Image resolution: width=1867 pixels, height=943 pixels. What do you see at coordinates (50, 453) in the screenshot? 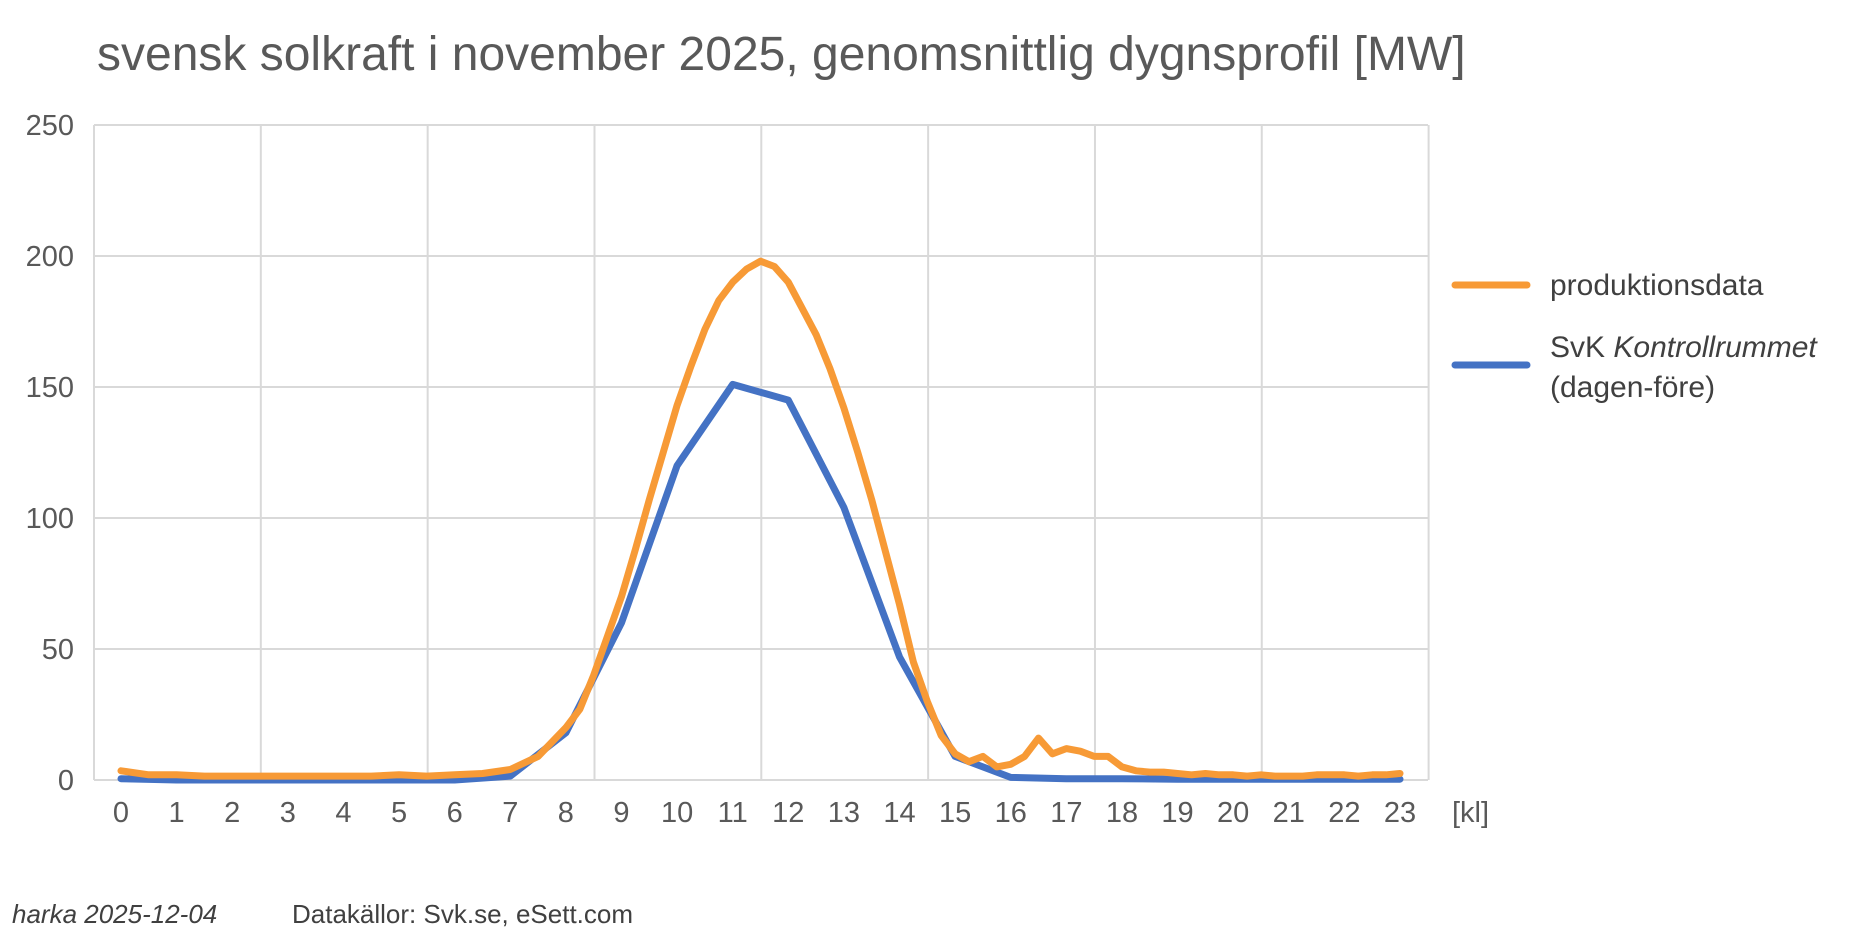
I see `y-axis-ticks: 0 50 100 150 200 250` at bounding box center [50, 453].